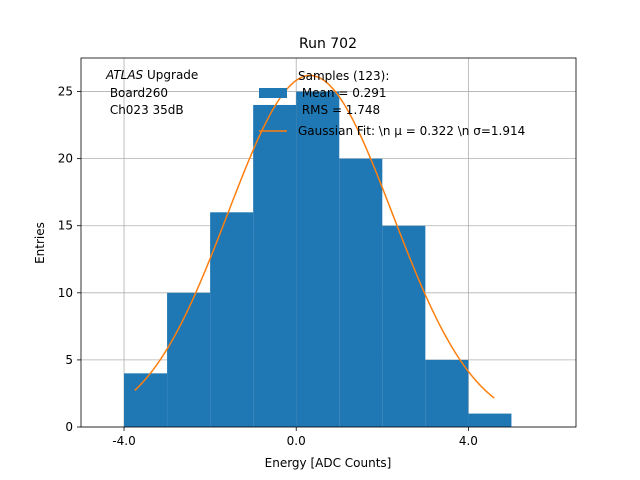  What do you see at coordinates (468, 441) in the screenshot?
I see `x-tick-label: 4.0` at bounding box center [468, 441].